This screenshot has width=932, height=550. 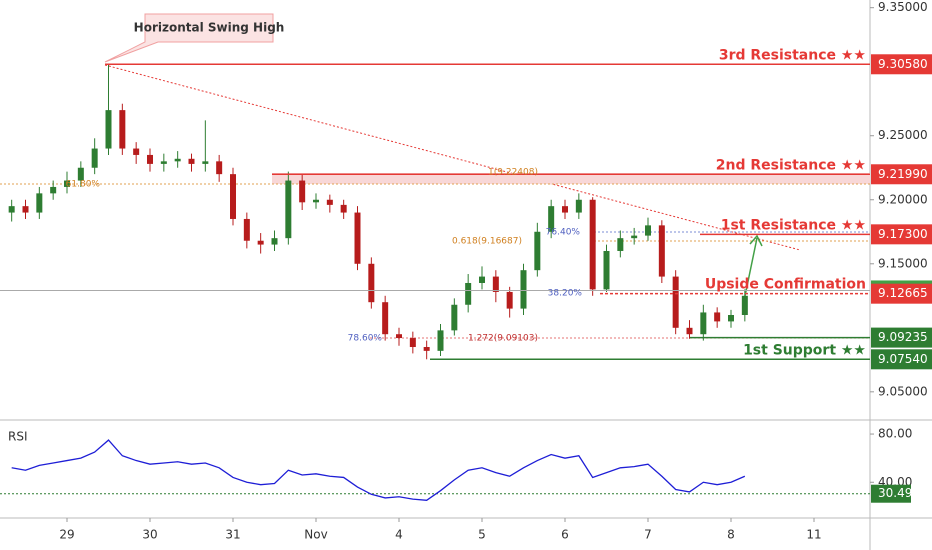 What do you see at coordinates (571, 178) in the screenshot?
I see `resistance-zone` at bounding box center [571, 178].